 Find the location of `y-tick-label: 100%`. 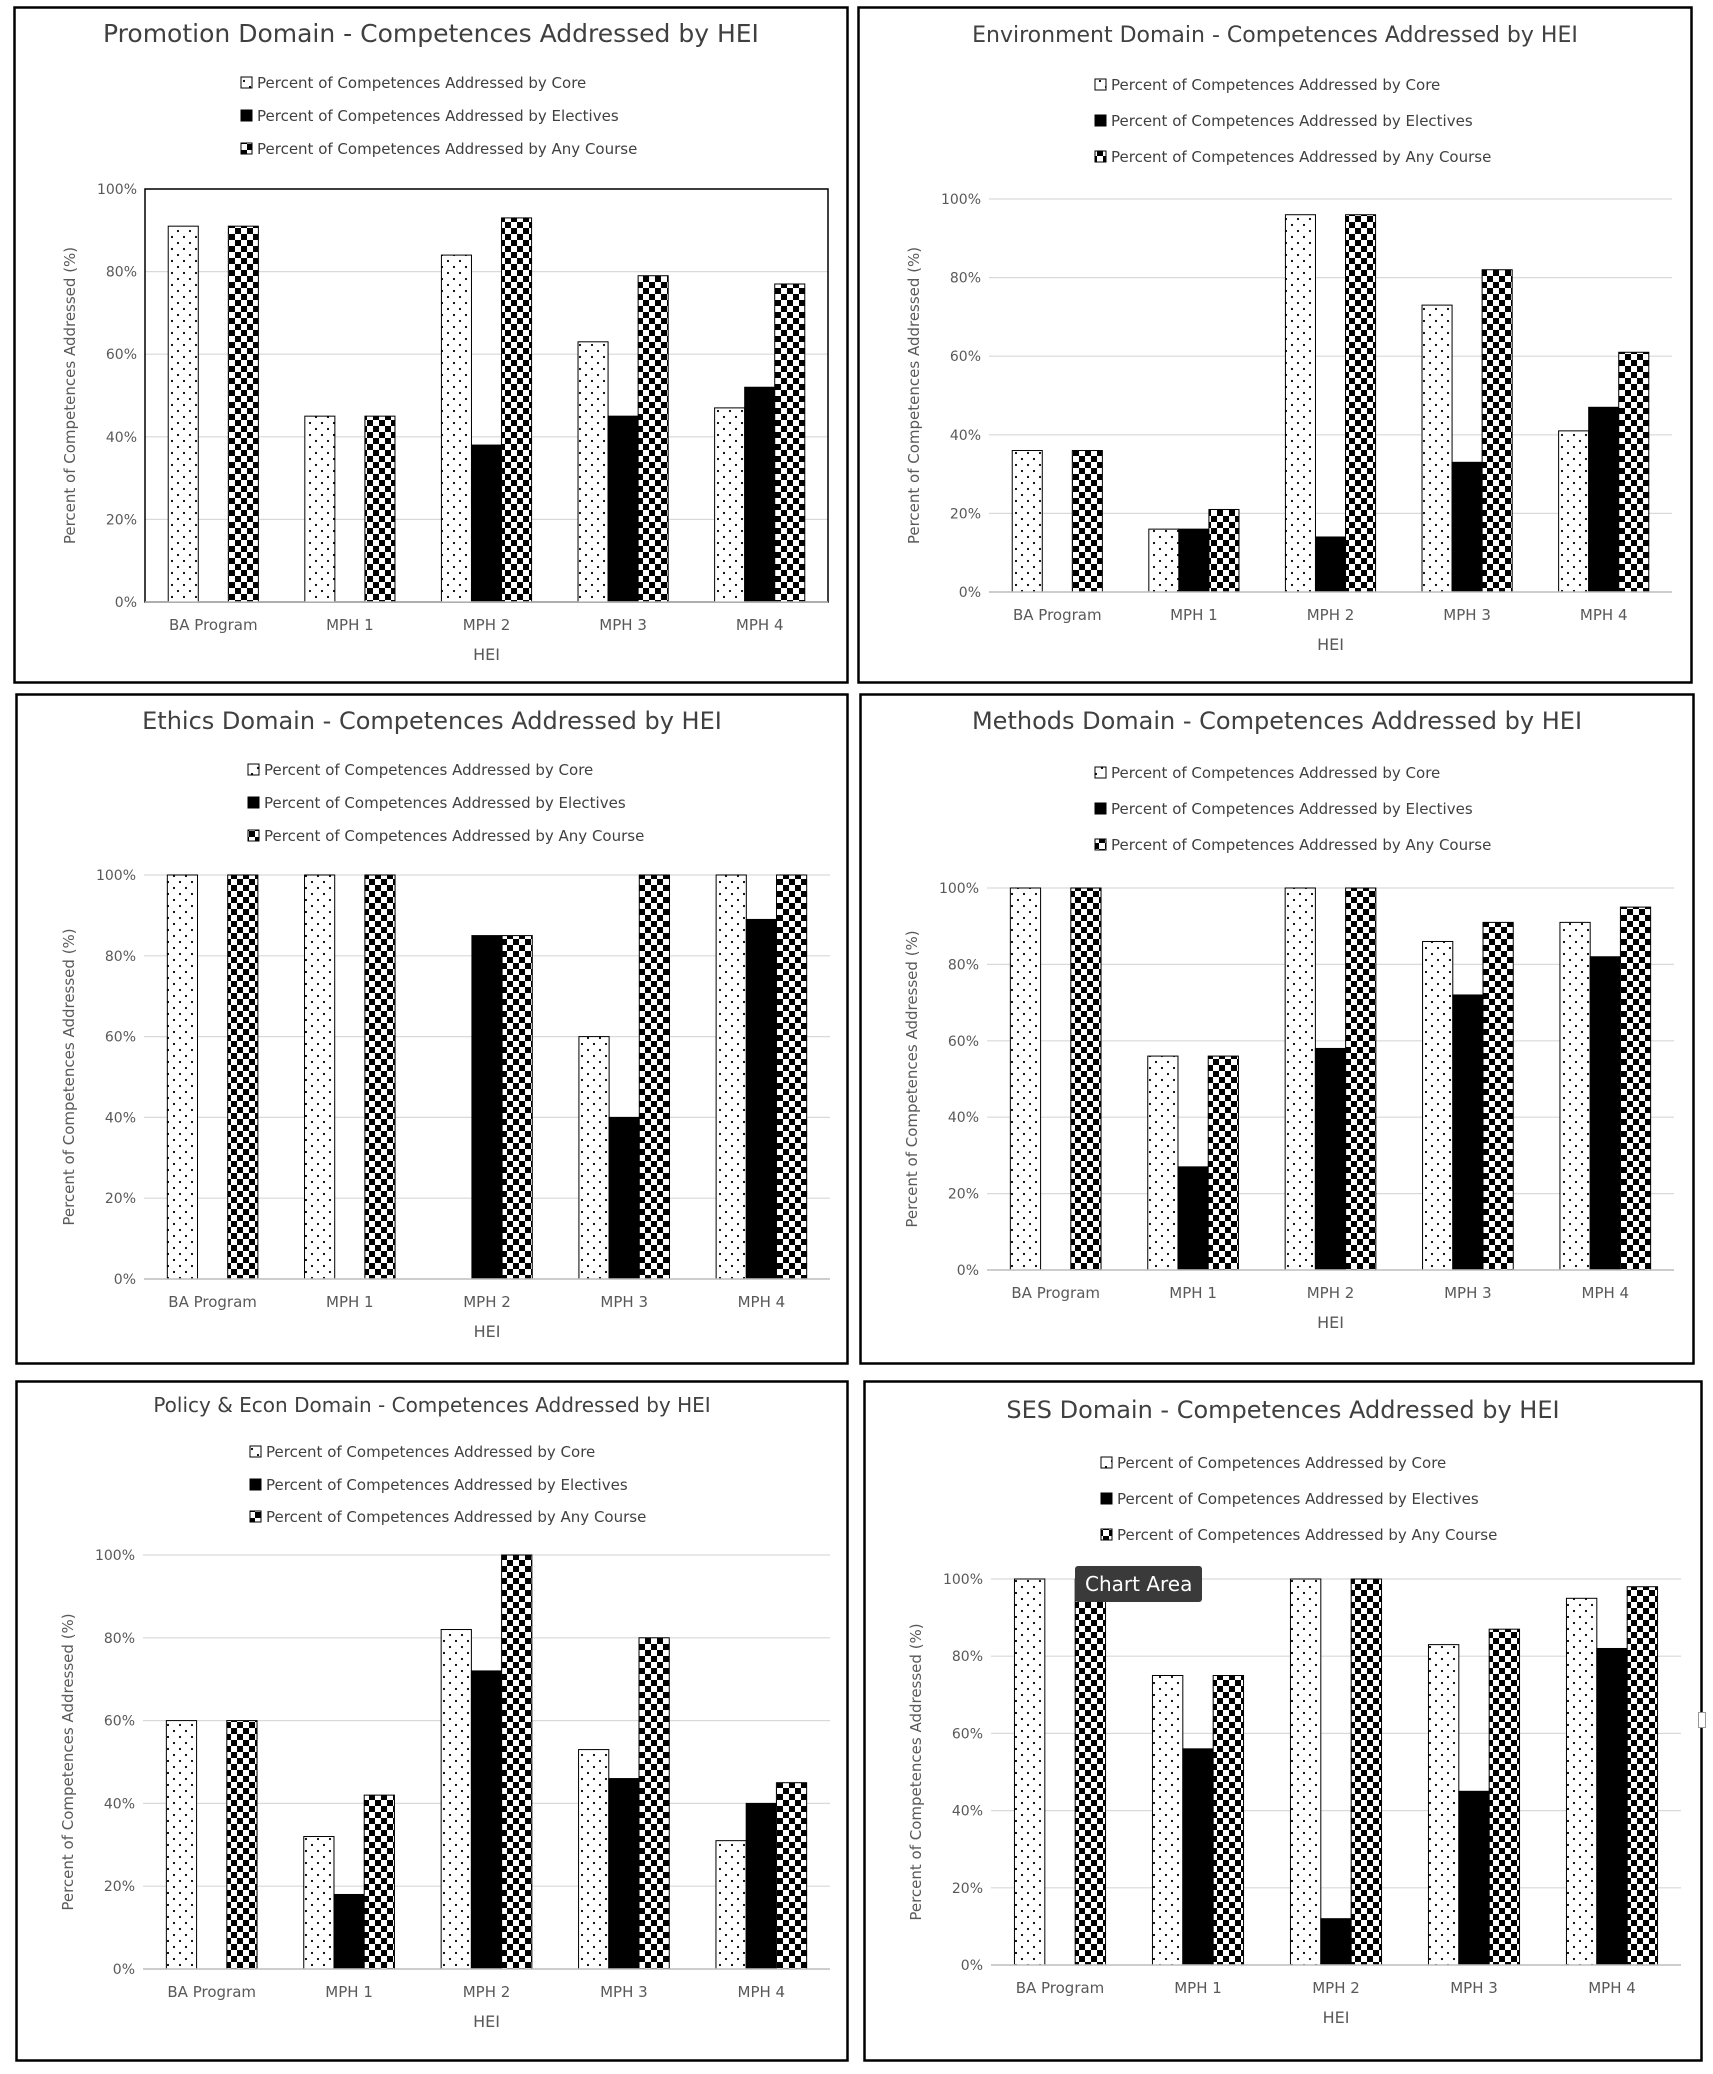

y-tick-label: 100% is located at coordinates (961, 200).